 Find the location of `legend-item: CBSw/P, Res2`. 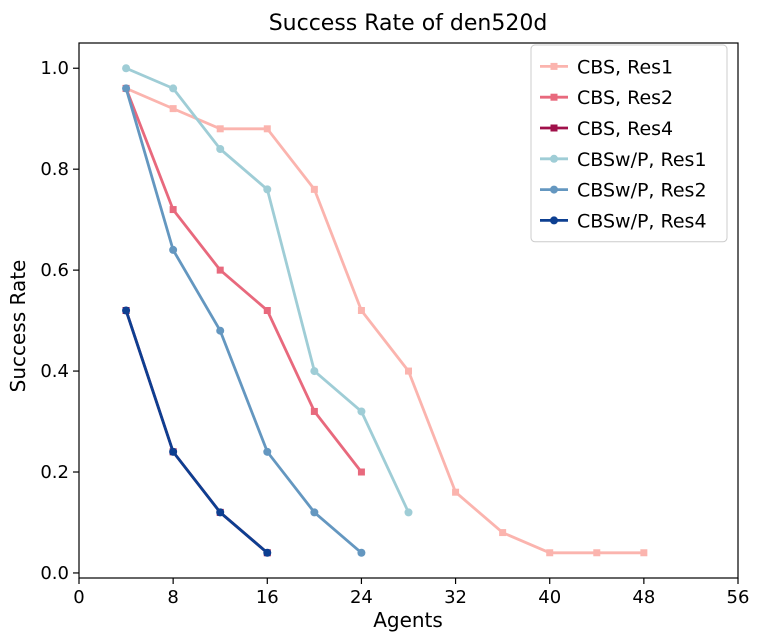

legend-item: CBSw/P, Res2 is located at coordinates (623, 191).